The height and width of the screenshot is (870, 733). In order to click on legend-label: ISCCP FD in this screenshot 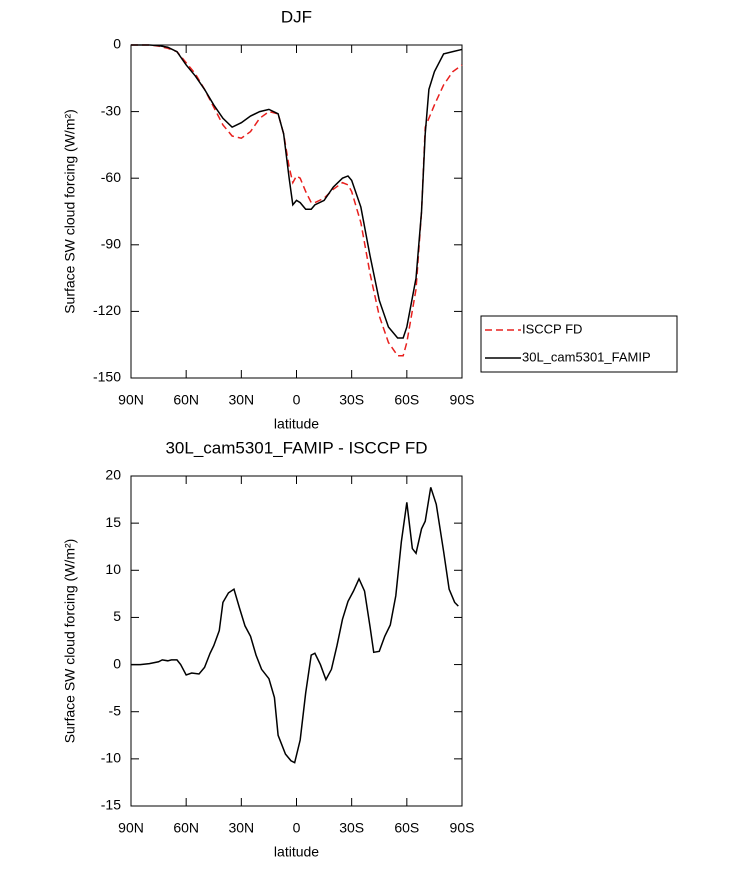, I will do `click(552, 328)`.